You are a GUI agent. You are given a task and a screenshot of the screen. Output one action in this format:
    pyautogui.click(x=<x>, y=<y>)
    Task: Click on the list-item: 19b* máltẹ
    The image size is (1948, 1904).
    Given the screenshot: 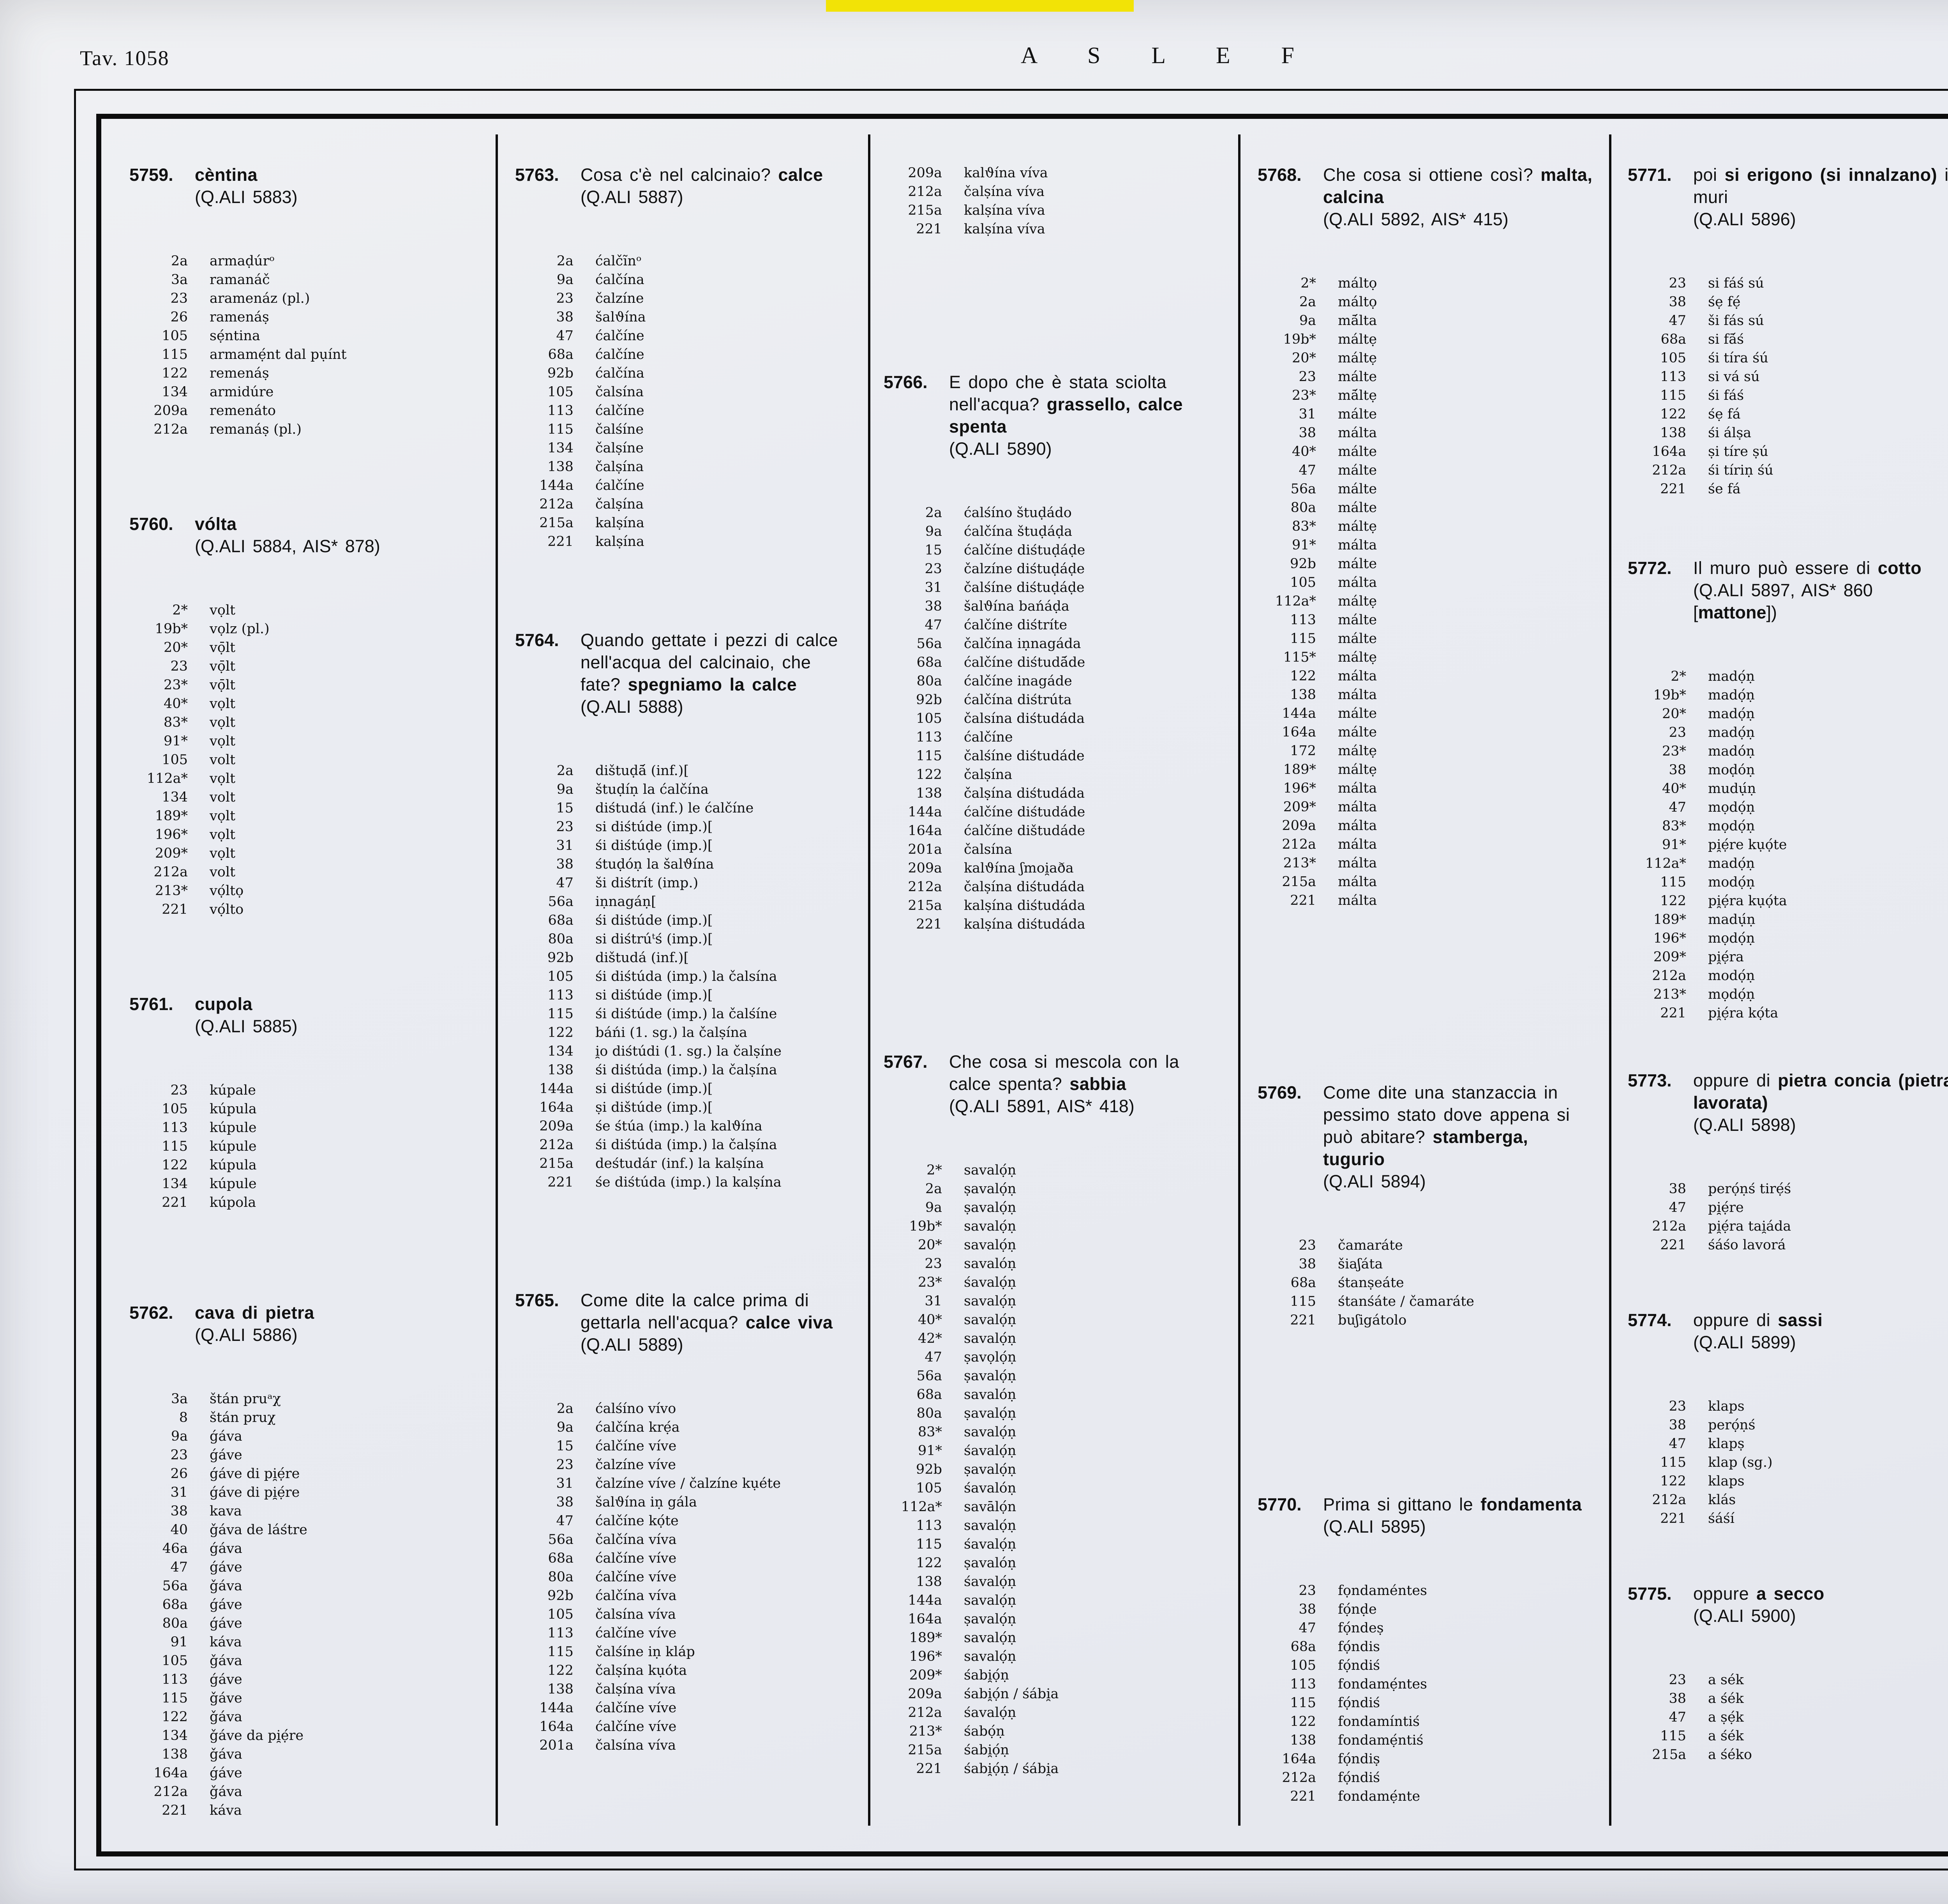 What is the action you would take?
    pyautogui.click(x=1425, y=340)
    